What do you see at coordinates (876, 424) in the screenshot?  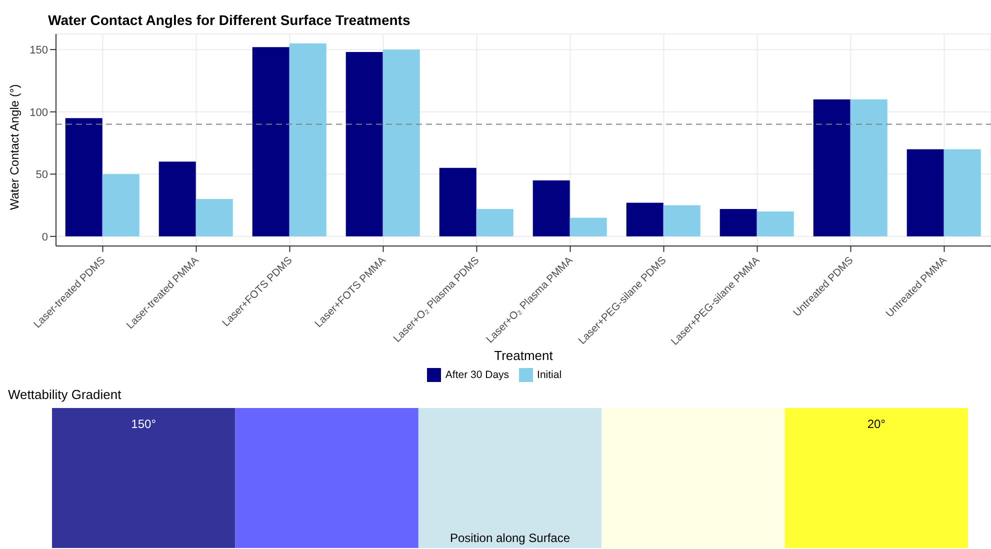 I see `text: 20°` at bounding box center [876, 424].